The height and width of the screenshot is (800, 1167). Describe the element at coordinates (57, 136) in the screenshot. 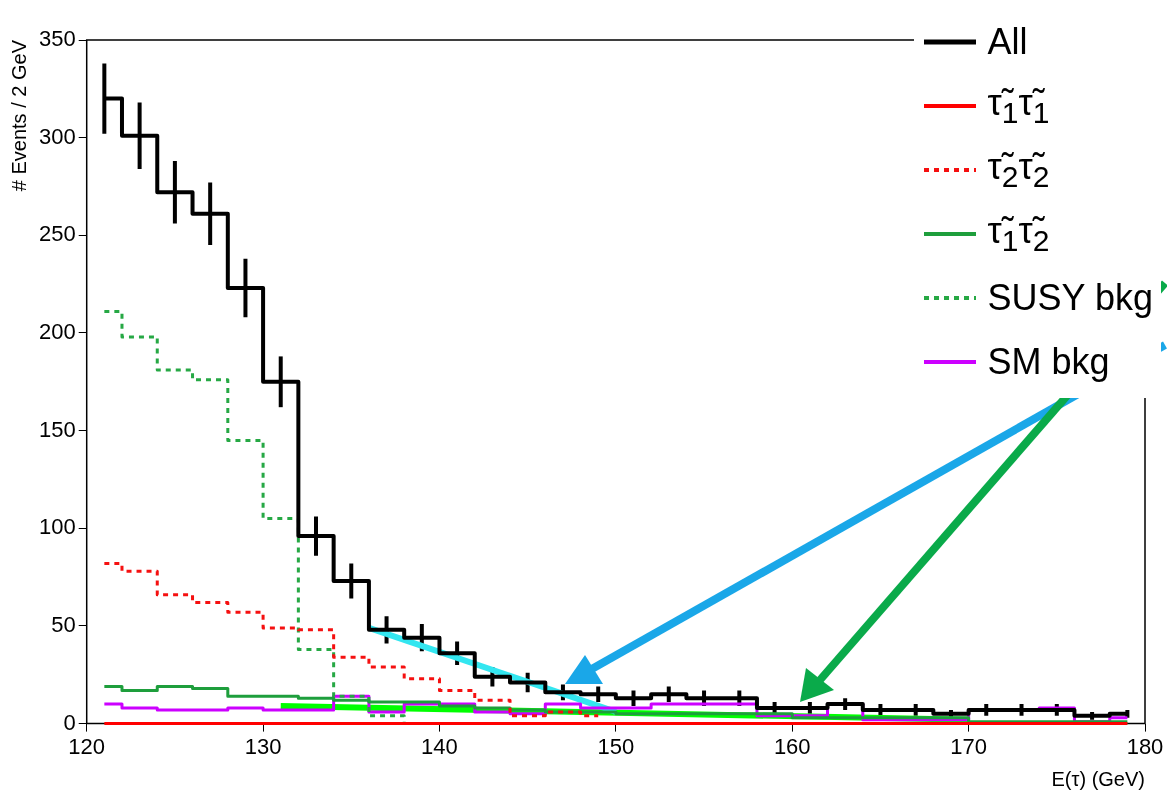

I see `y-tick-label: 300` at that location.